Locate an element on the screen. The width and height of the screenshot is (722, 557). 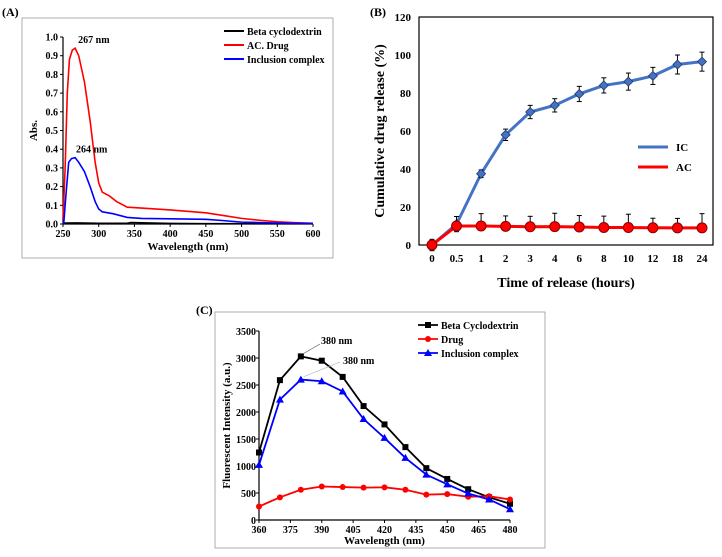
x-tick-label: 375 is located at coordinates (290, 530).